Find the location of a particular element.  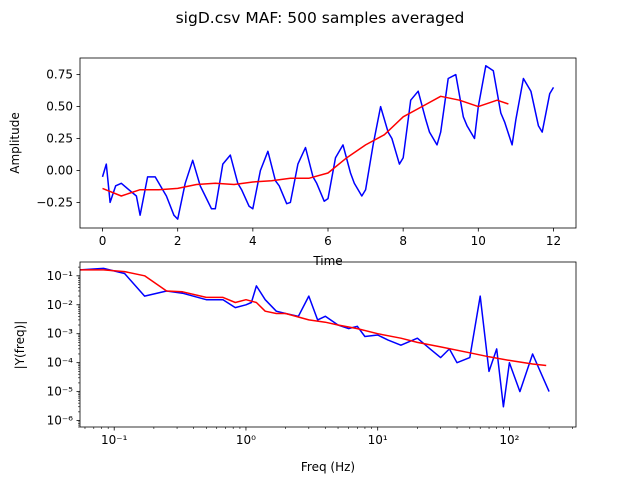

time-y-tick-label: 0.25 is located at coordinates (59, 139).